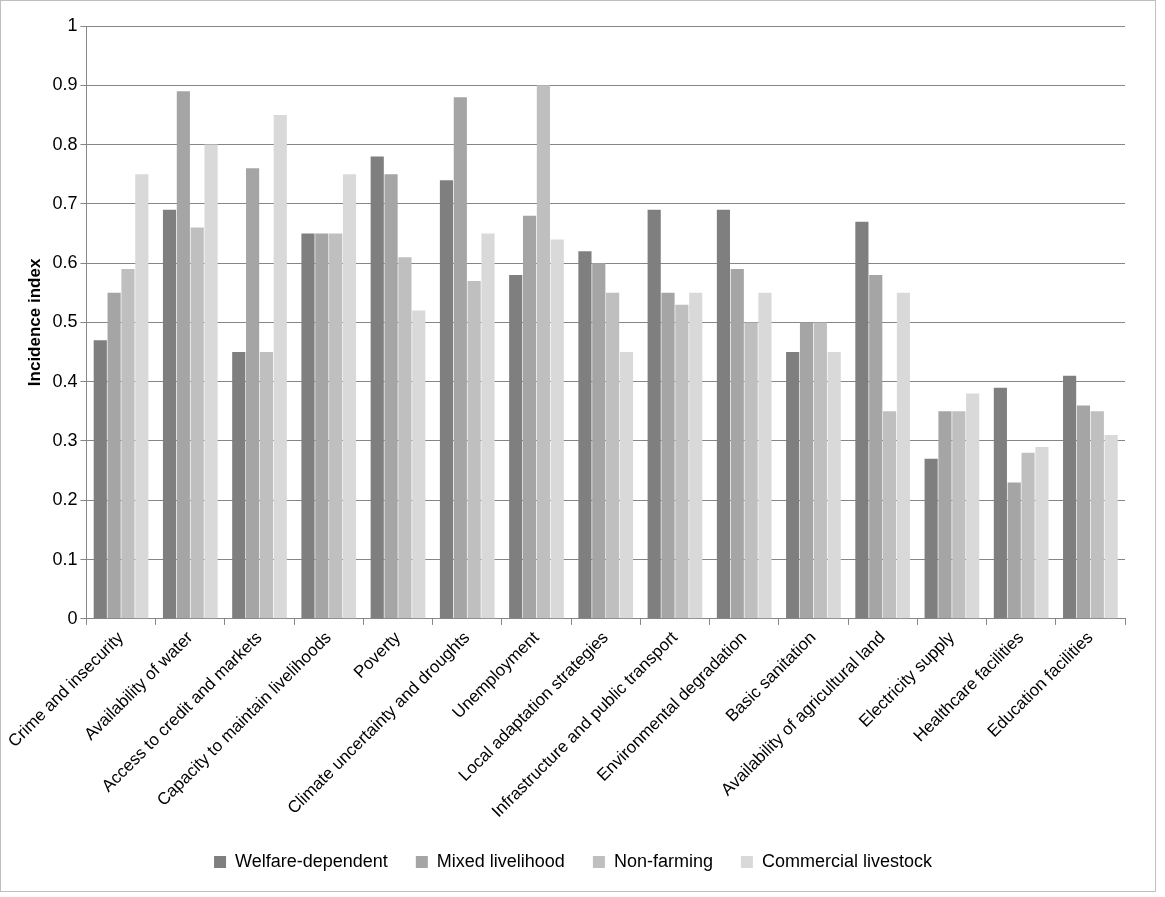 The image size is (1165, 897). I want to click on legend-label: Commercial livestock, so click(847, 860).